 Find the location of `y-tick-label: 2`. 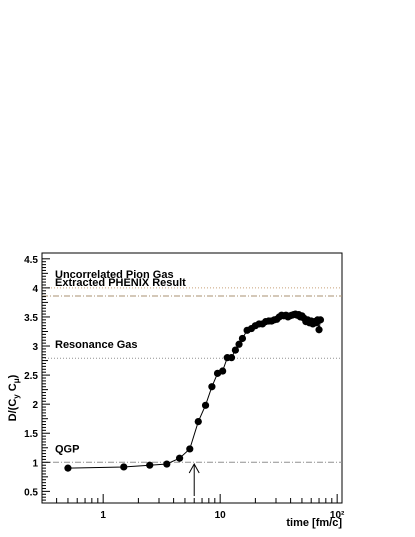

y-tick-label: 2 is located at coordinates (35, 405).